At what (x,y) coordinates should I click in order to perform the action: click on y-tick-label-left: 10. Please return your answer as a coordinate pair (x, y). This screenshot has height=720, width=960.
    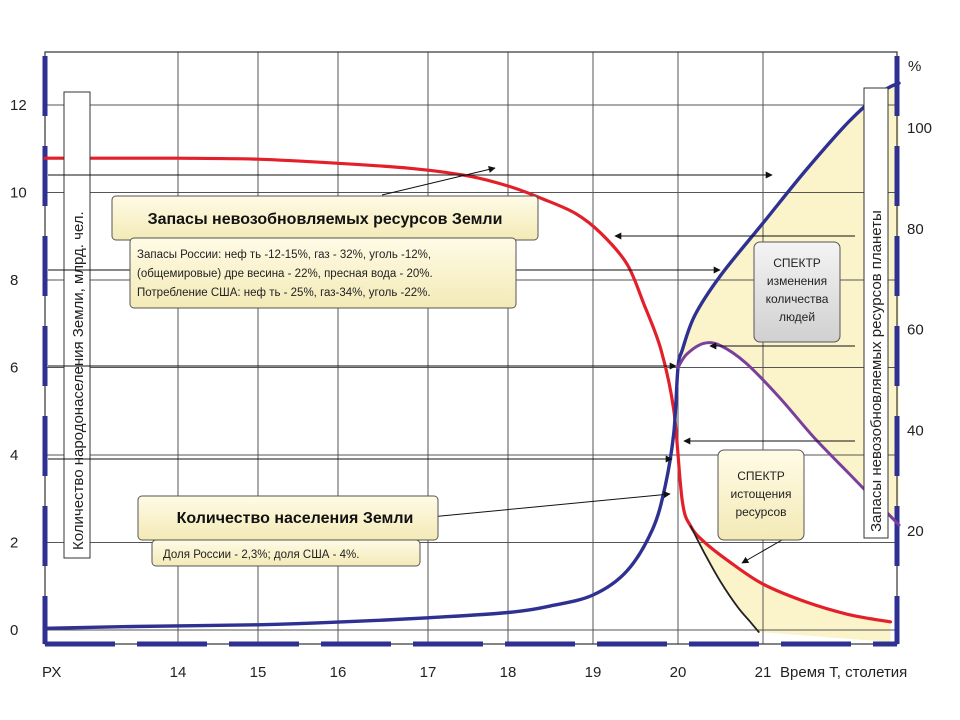
    Looking at the image, I should click on (18, 193).